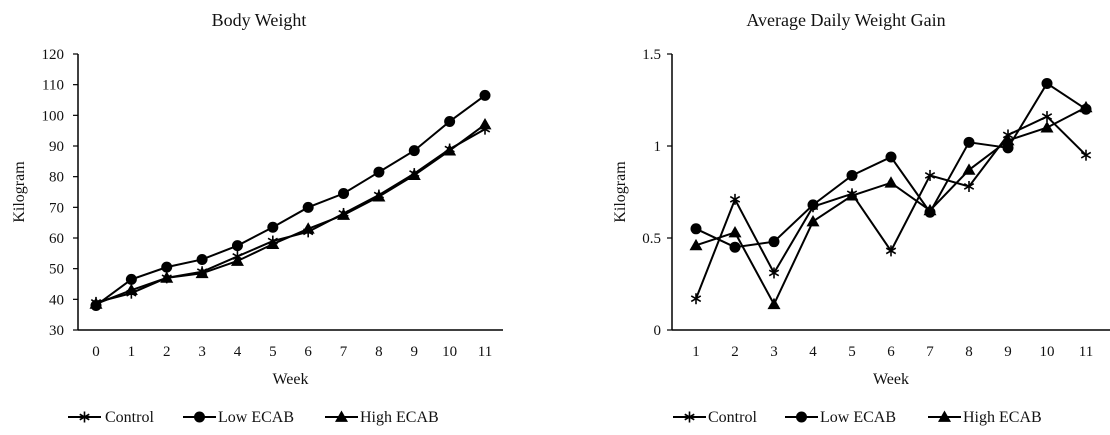  What do you see at coordinates (56, 331) in the screenshot?
I see `y-tick-label: 30` at bounding box center [56, 331].